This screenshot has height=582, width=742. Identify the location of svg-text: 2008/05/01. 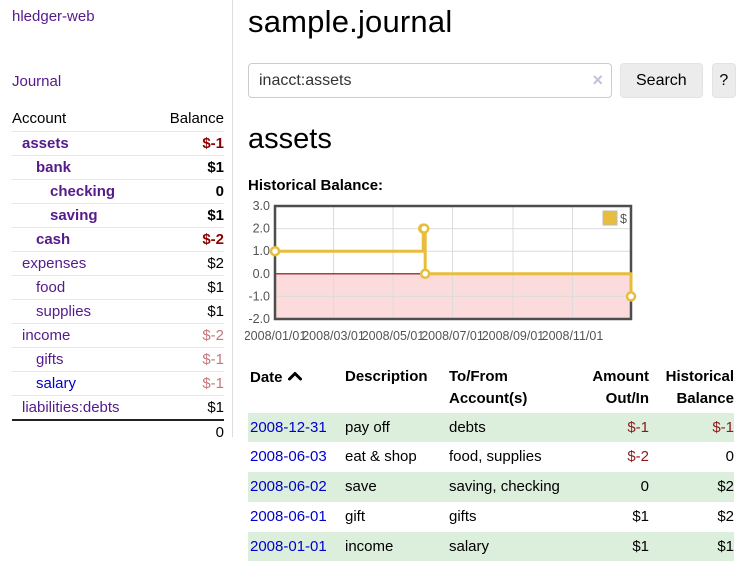
(393, 336).